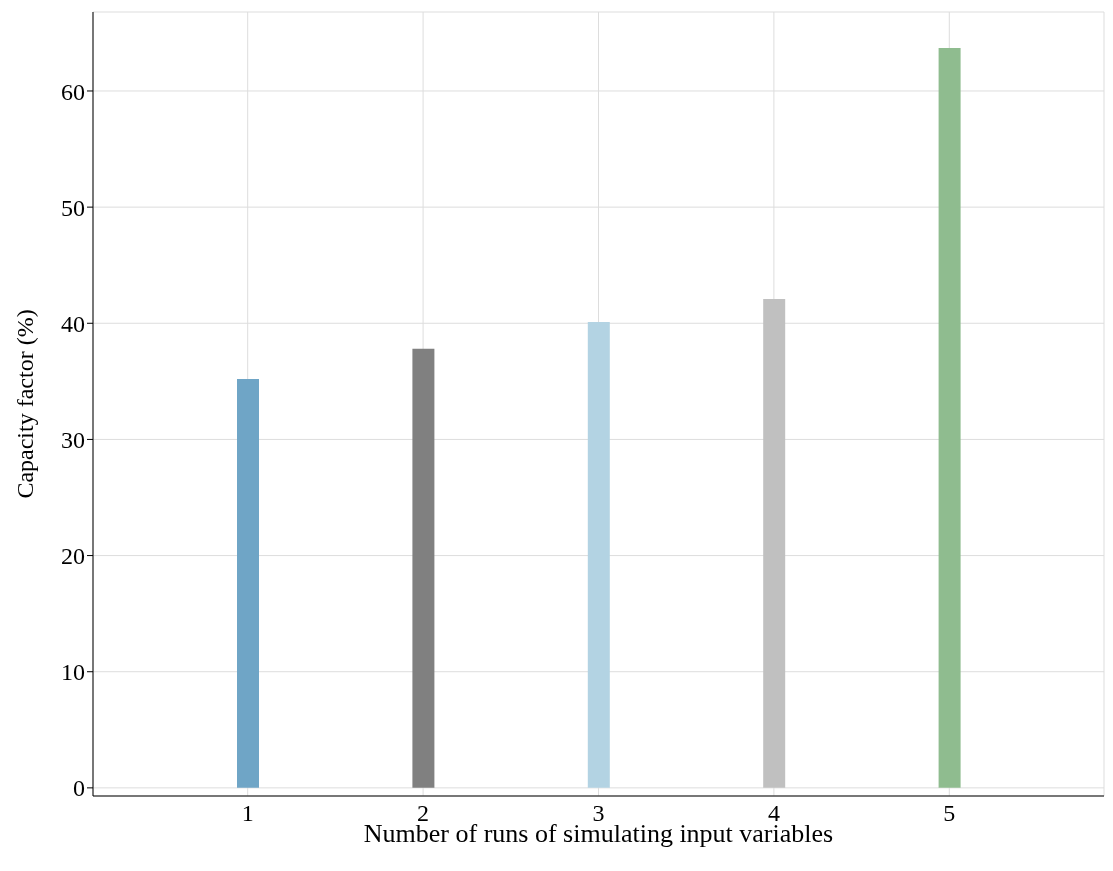  Describe the element at coordinates (73, 207) in the screenshot. I see `y-tick-label: 50` at that location.